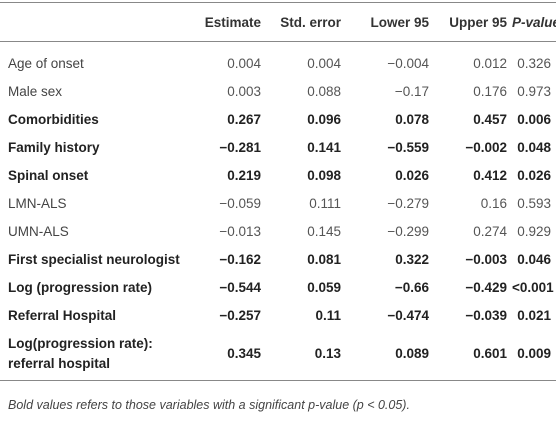 This screenshot has height=421, width=556. What do you see at coordinates (411, 91) in the screenshot?
I see `cell: −0.17` at bounding box center [411, 91].